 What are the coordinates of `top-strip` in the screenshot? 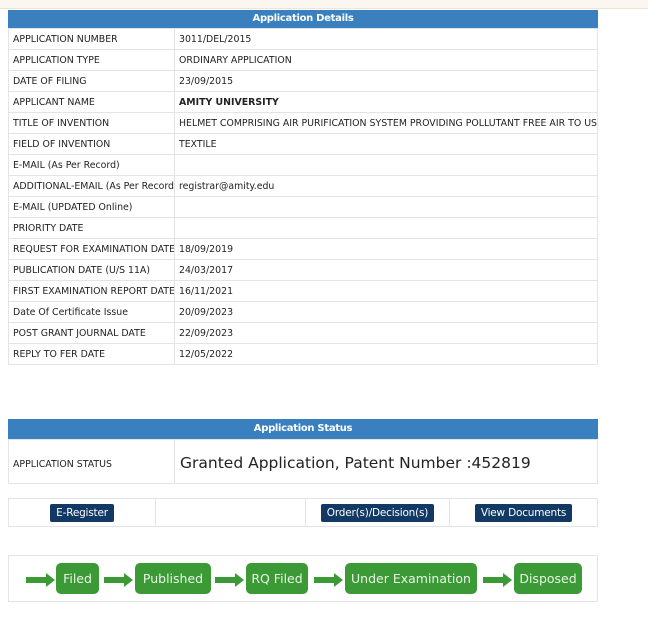 It's located at (324, 4).